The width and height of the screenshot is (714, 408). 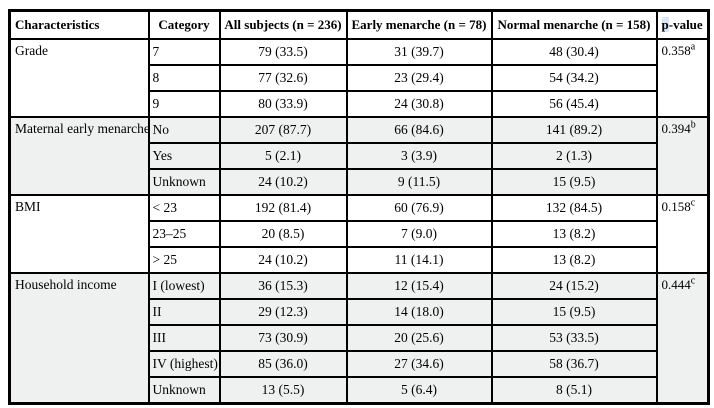 I want to click on early-menarche-cell: 31 (39.7), so click(x=419, y=52).